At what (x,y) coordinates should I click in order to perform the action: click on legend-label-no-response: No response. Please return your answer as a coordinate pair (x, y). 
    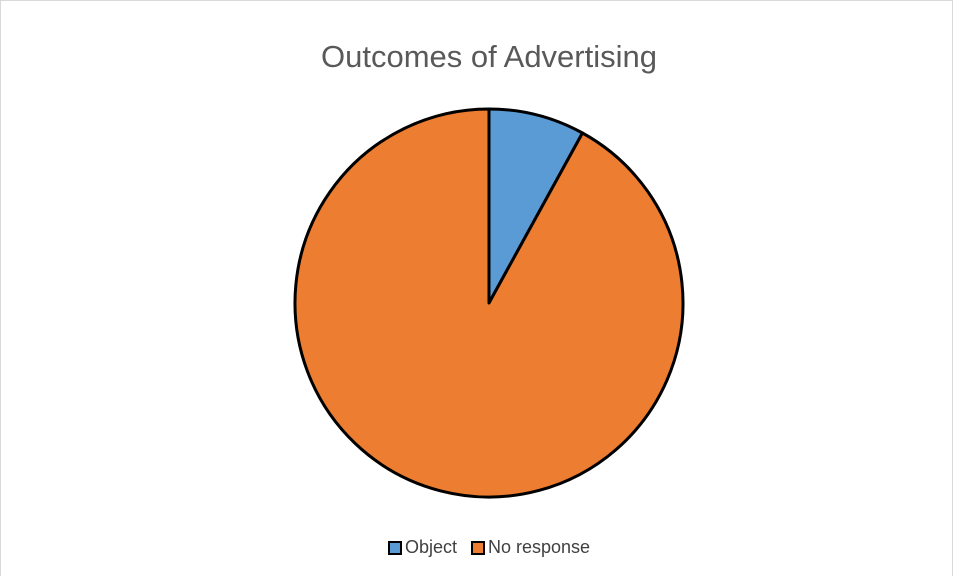
    Looking at the image, I should click on (539, 547).